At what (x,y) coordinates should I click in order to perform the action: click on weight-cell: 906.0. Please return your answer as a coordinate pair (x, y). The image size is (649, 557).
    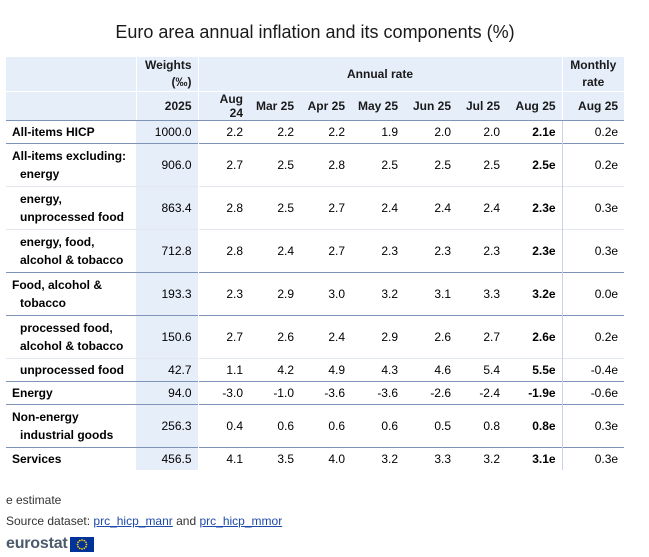
    Looking at the image, I should click on (167, 165).